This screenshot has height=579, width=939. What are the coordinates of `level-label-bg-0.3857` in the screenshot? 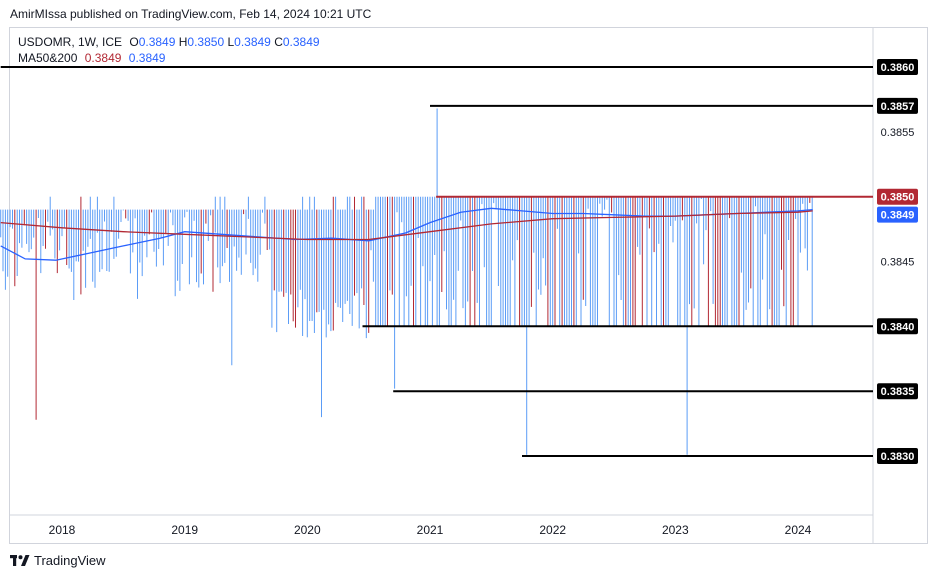 It's located at (897, 105).